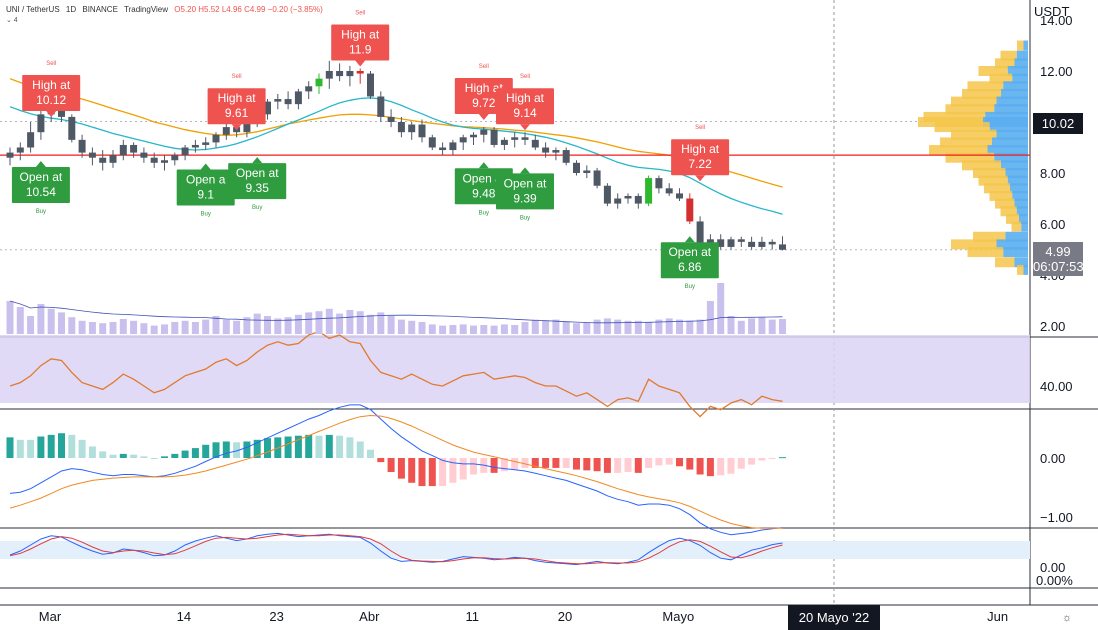 The width and height of the screenshot is (1098, 630). Describe the element at coordinates (396, 549) in the screenshot. I see `stochastic-k-line` at that location.